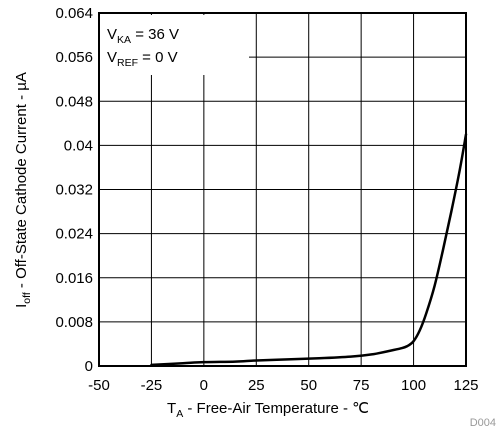  Describe the element at coordinates (74, 234) in the screenshot. I see `y-tick-label: 0.024` at that location.